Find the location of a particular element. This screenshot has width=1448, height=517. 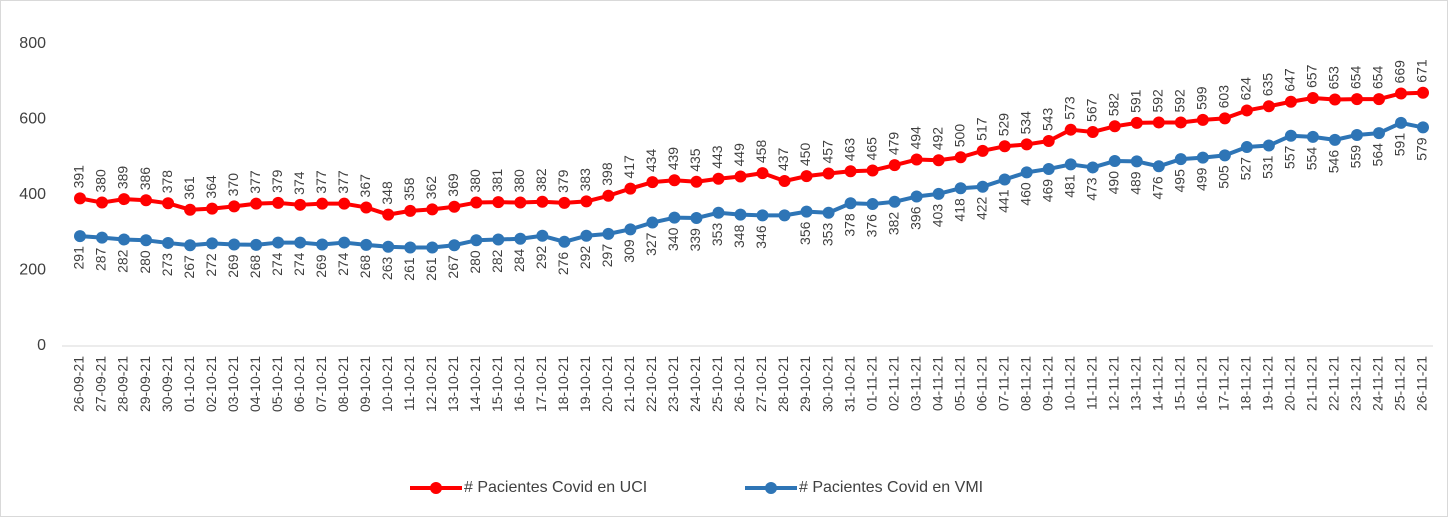

x-tick-label: 08-10-21 is located at coordinates (343, 384).